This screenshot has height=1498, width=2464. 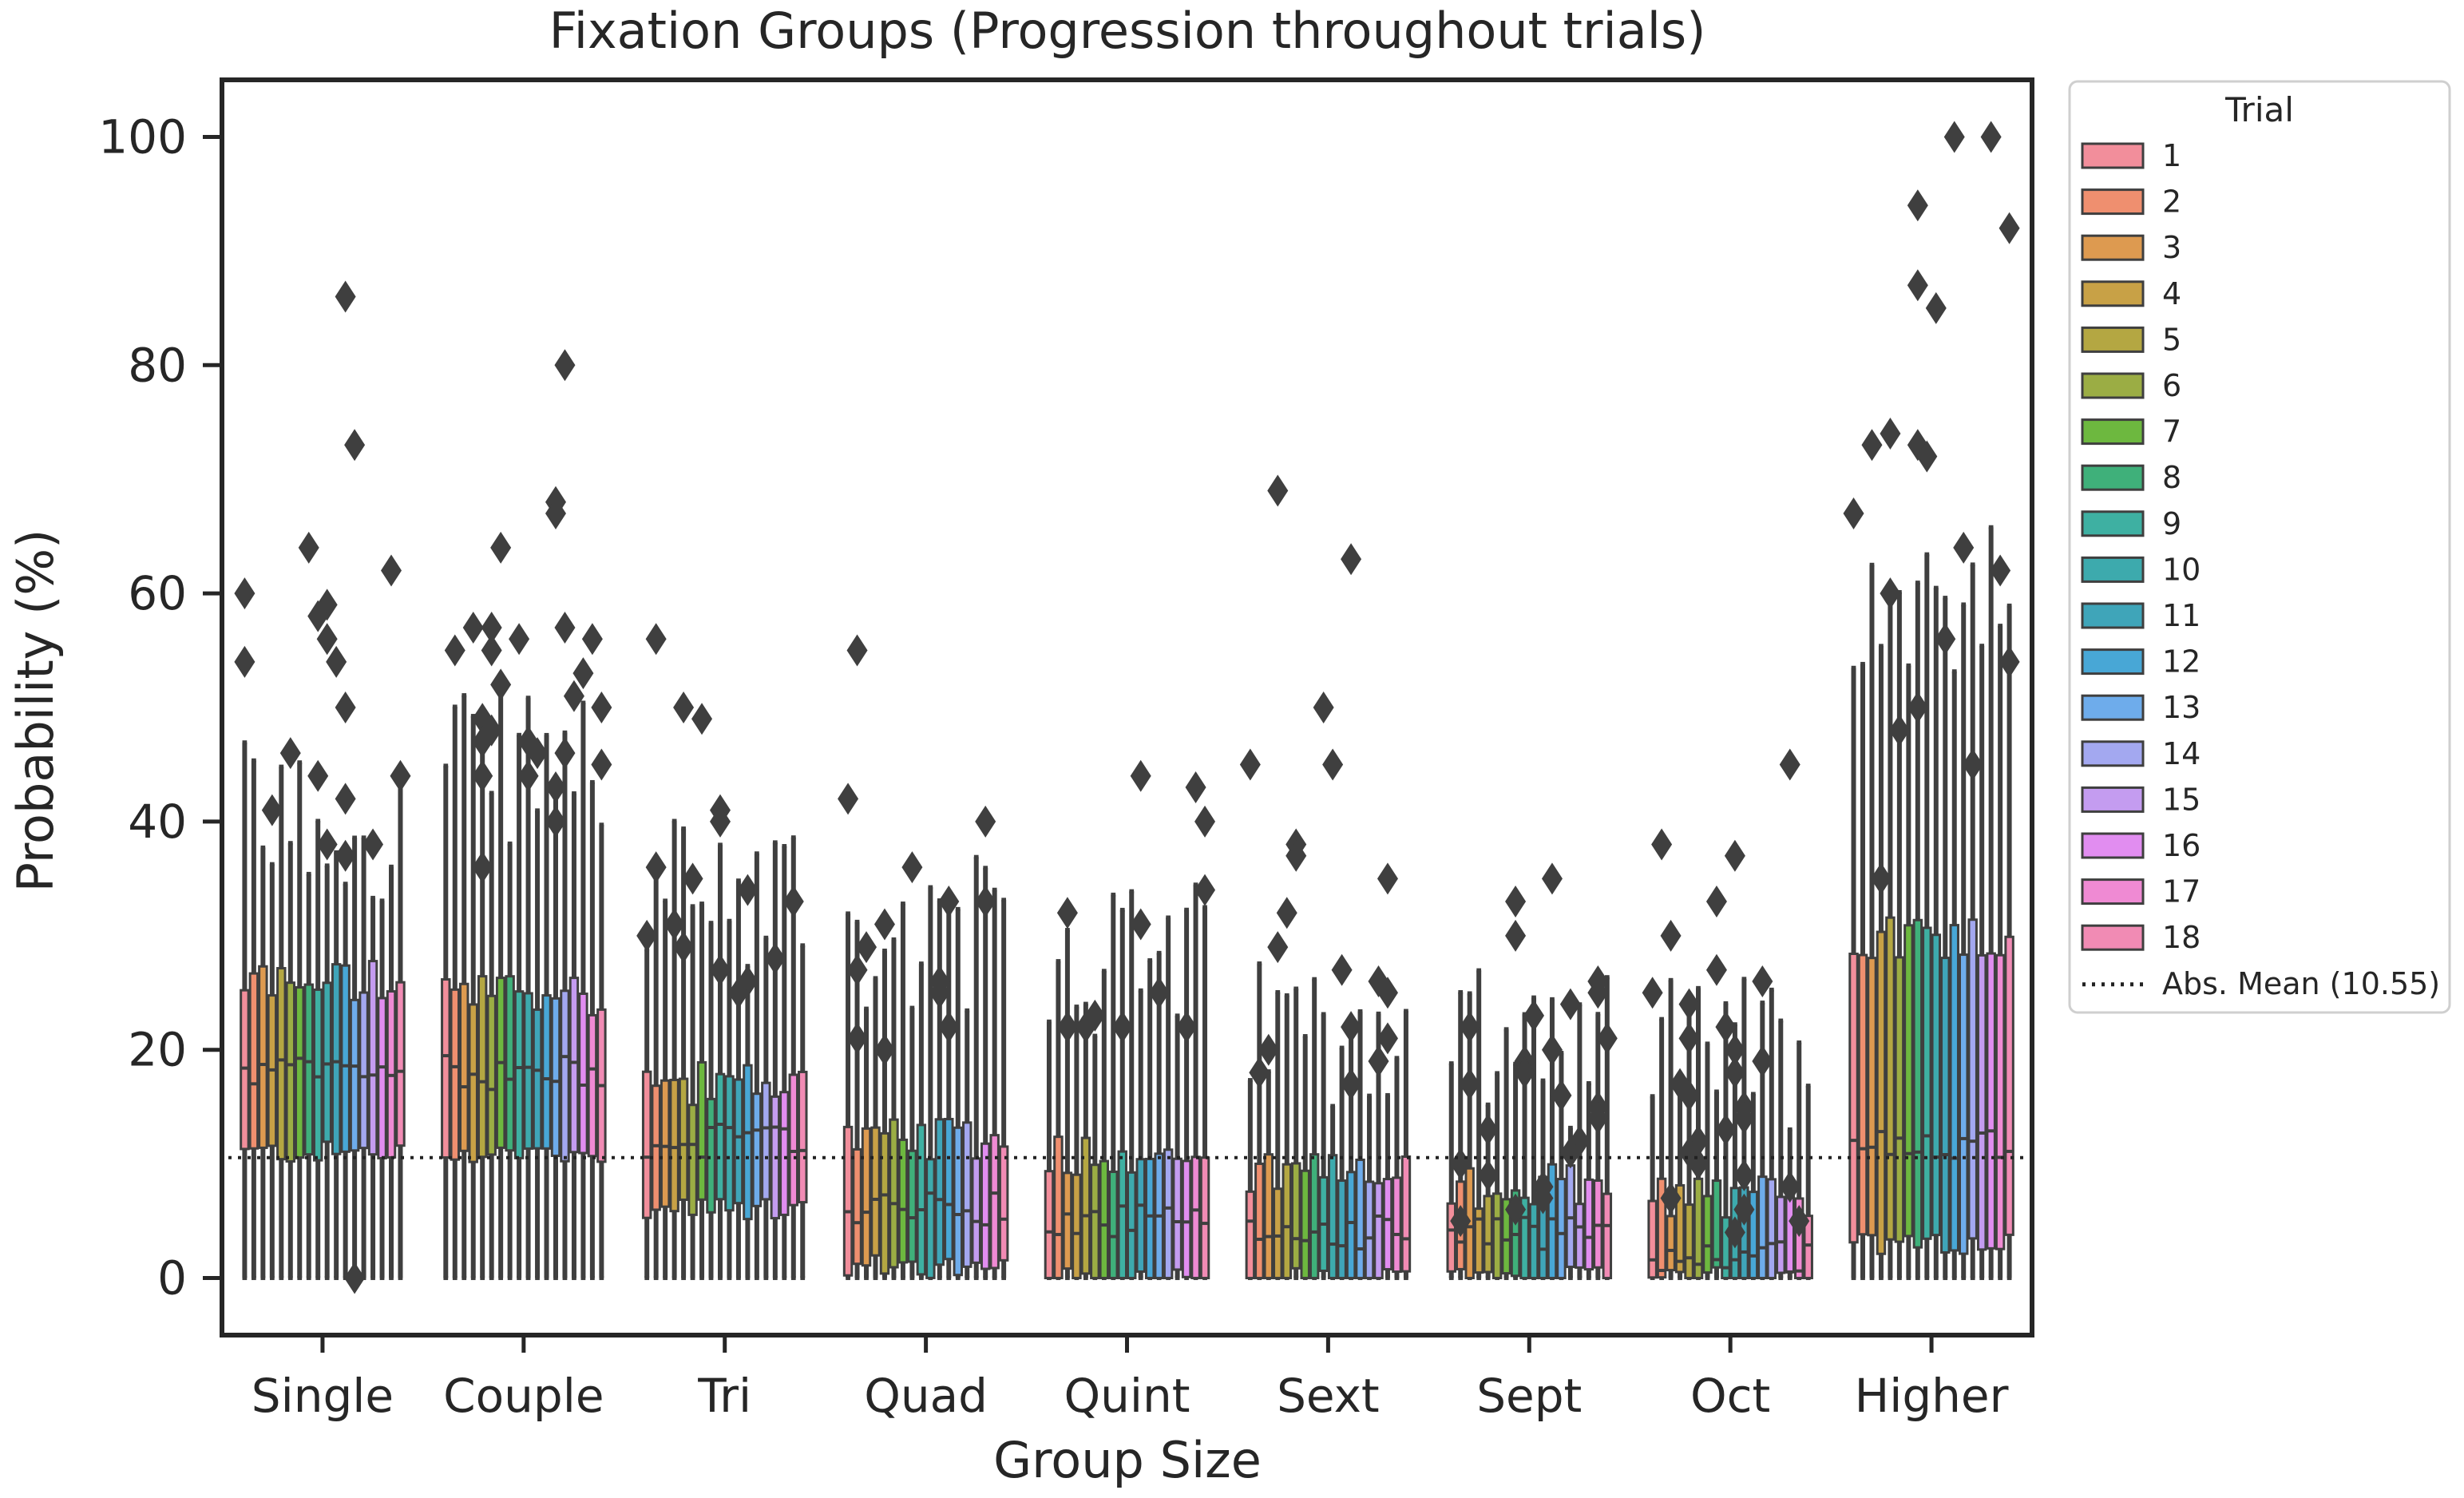 What do you see at coordinates (2259, 547) in the screenshot?
I see `legend-frame` at bounding box center [2259, 547].